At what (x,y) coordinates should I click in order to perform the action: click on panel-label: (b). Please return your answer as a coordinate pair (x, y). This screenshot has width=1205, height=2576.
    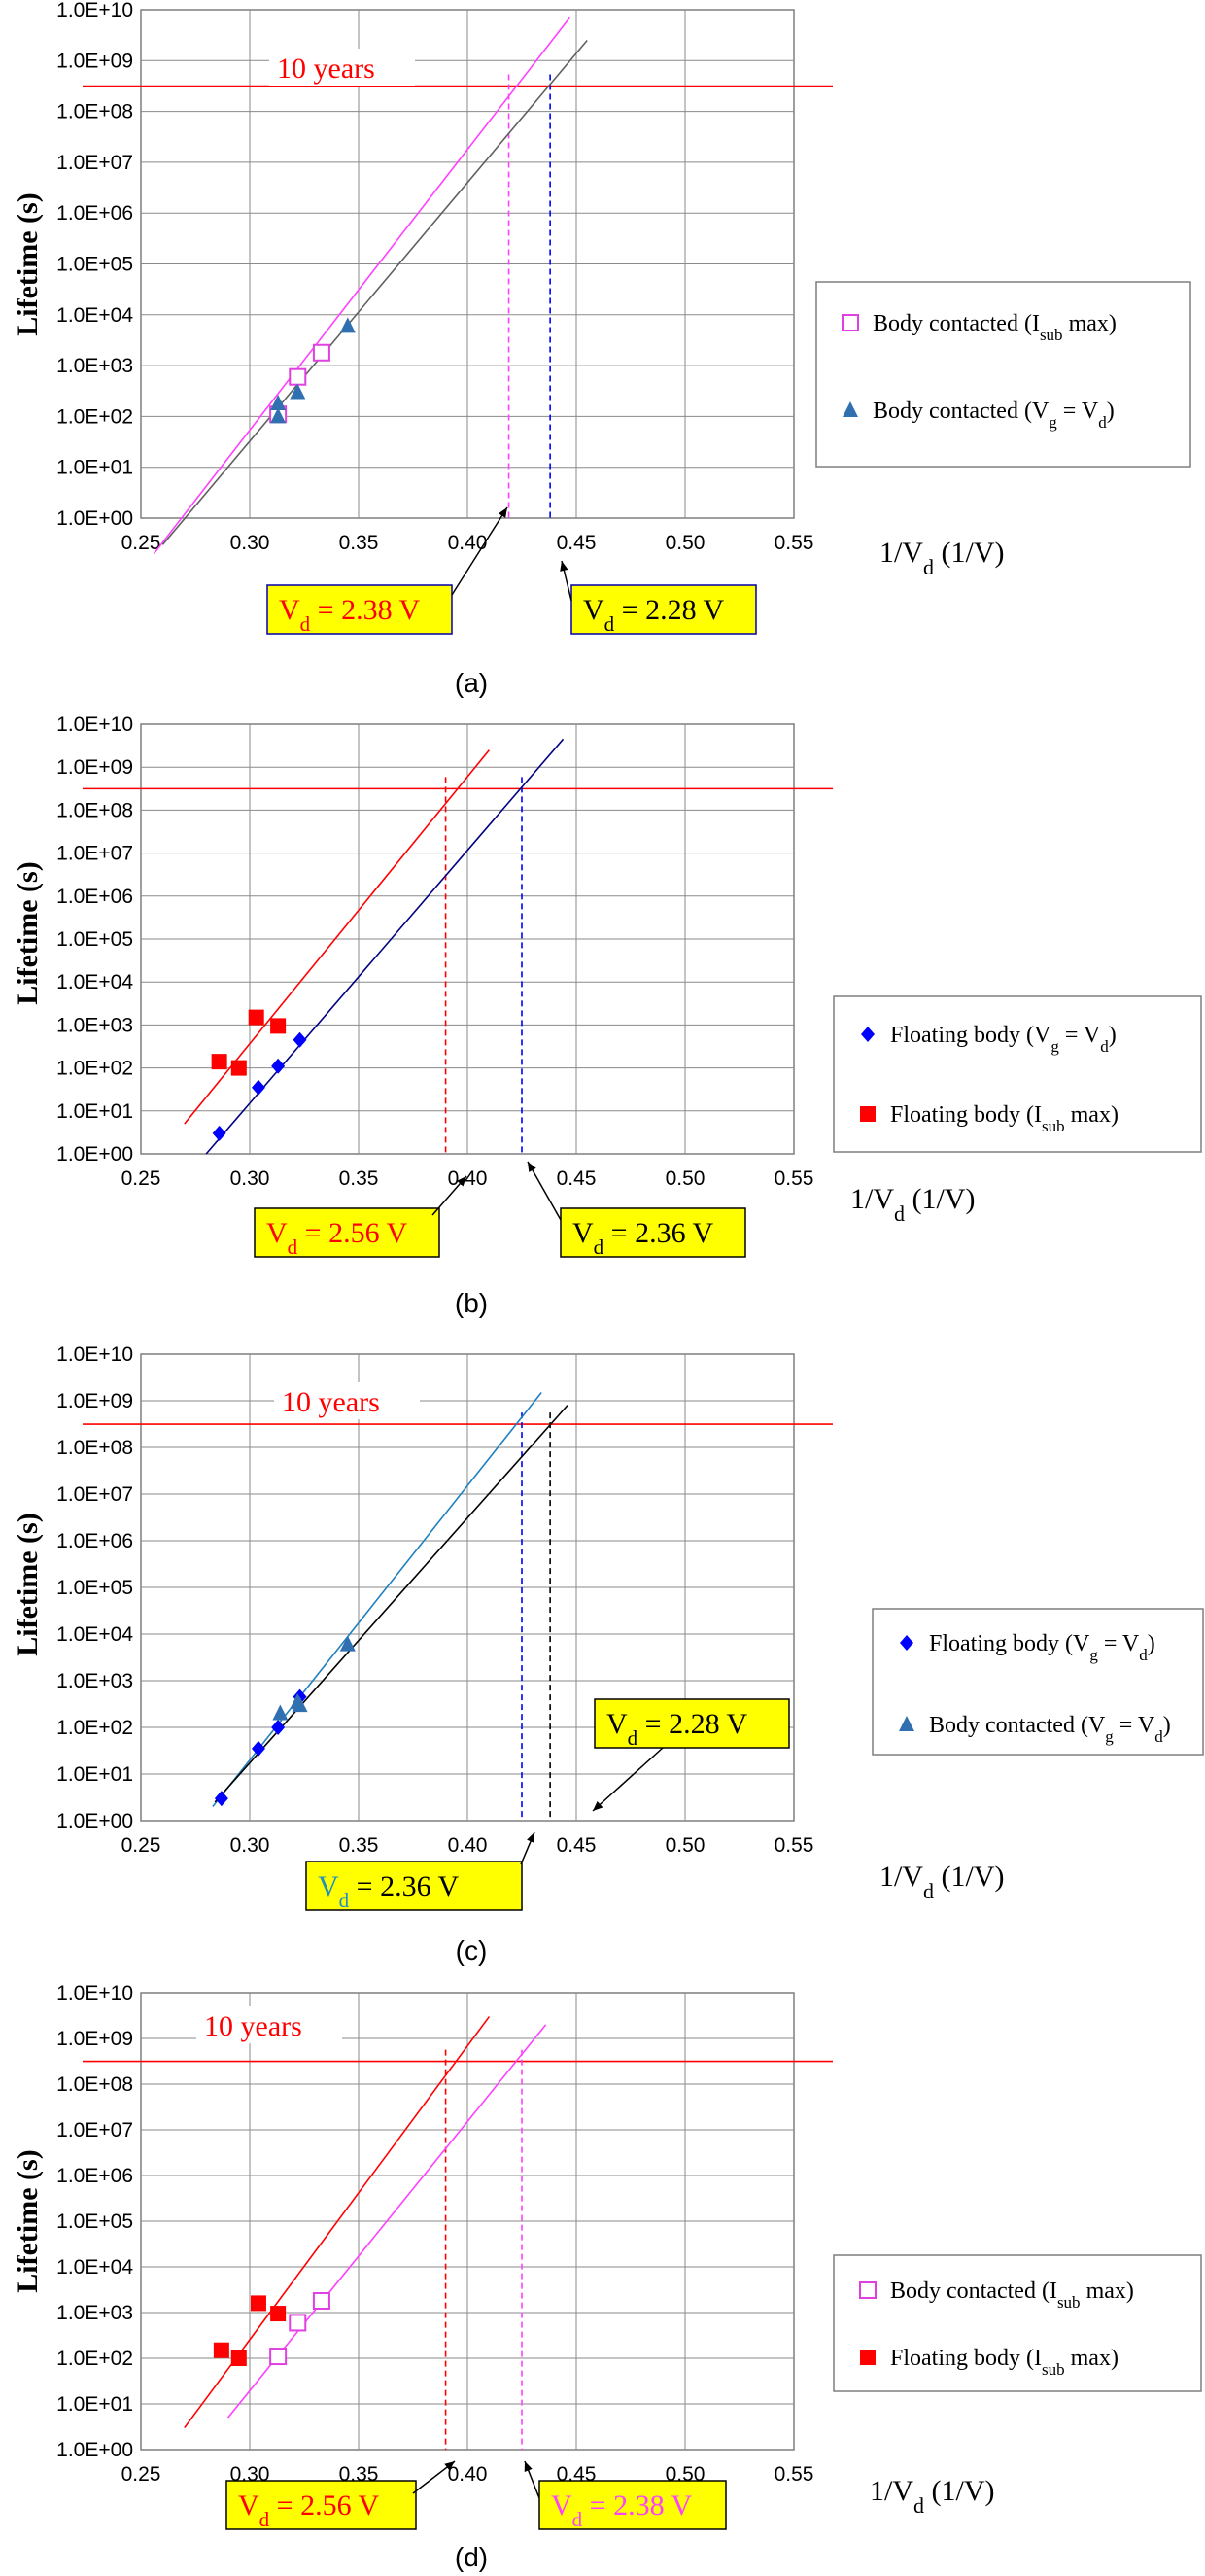
    Looking at the image, I should click on (471, 1303).